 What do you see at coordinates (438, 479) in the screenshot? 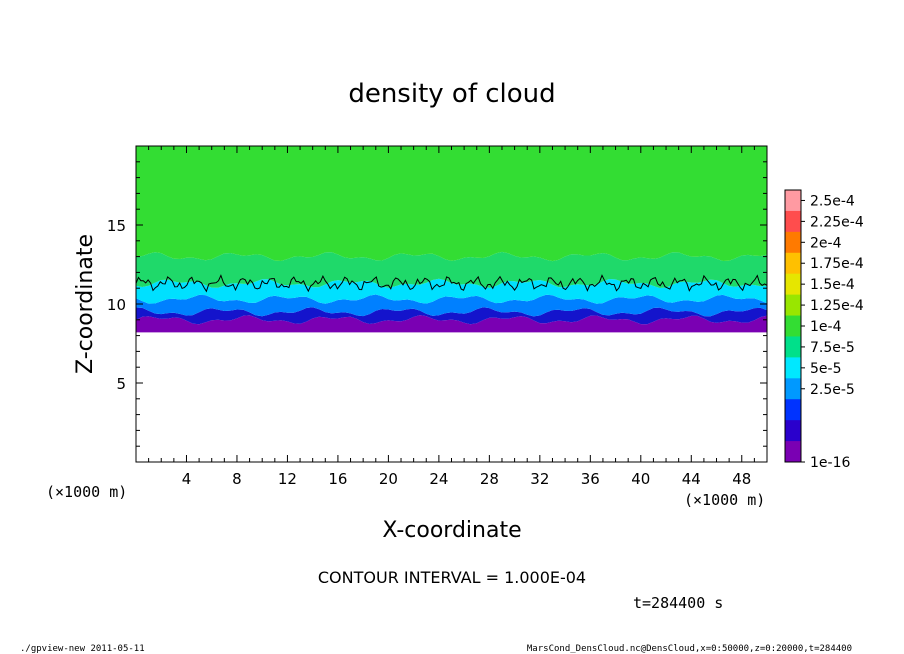
I see `x-tick-label: 24` at bounding box center [438, 479].